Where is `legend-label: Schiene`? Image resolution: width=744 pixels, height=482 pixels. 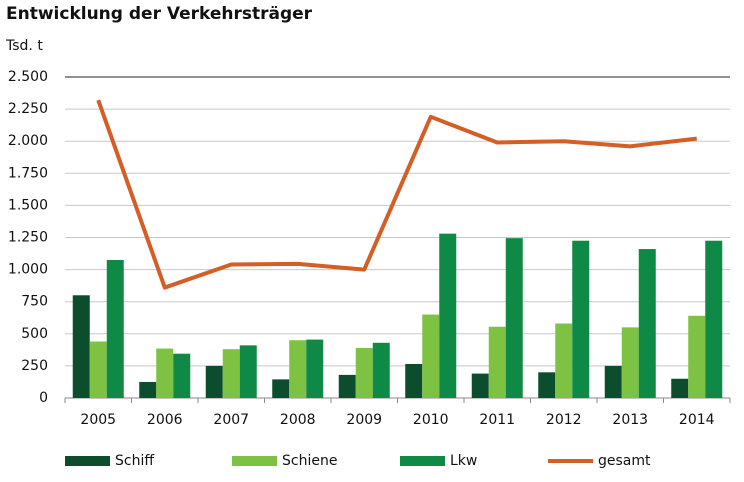
legend-label: Schiene is located at coordinates (309, 461).